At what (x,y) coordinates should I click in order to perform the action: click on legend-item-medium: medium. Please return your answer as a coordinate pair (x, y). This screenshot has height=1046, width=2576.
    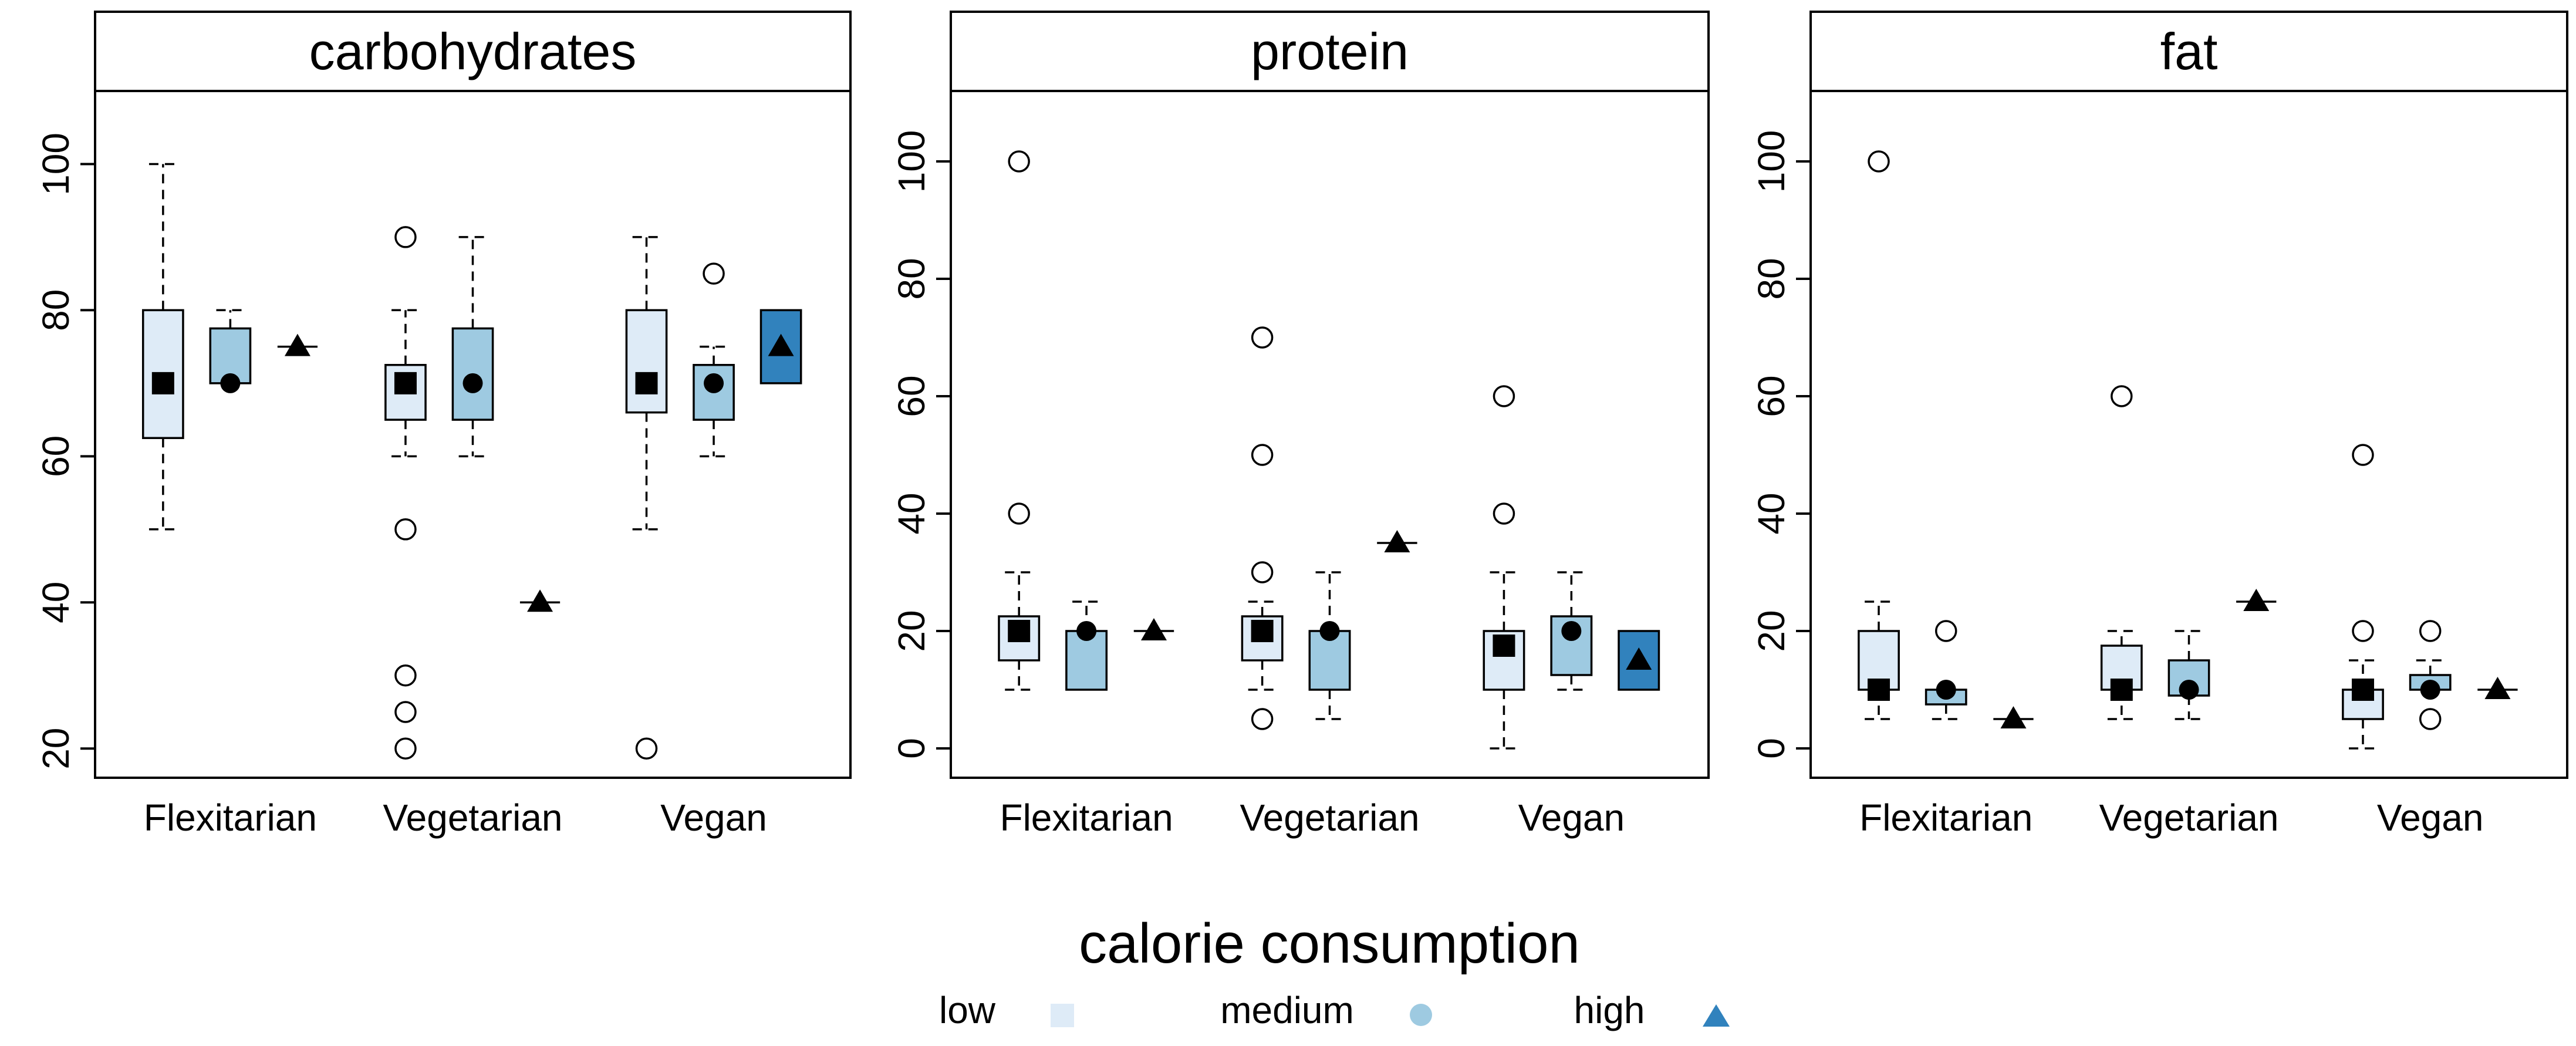
    Looking at the image, I should click on (1326, 1010).